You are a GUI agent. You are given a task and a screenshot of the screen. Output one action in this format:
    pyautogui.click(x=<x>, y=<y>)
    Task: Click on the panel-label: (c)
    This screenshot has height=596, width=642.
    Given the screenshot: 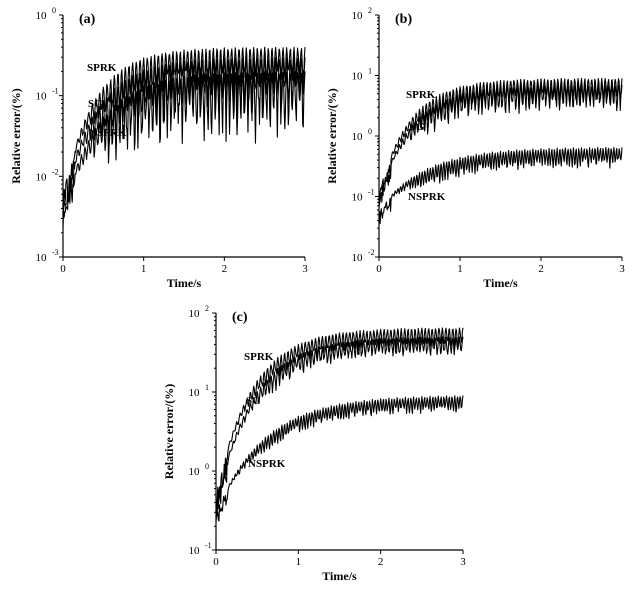 What is the action you would take?
    pyautogui.click(x=240, y=317)
    